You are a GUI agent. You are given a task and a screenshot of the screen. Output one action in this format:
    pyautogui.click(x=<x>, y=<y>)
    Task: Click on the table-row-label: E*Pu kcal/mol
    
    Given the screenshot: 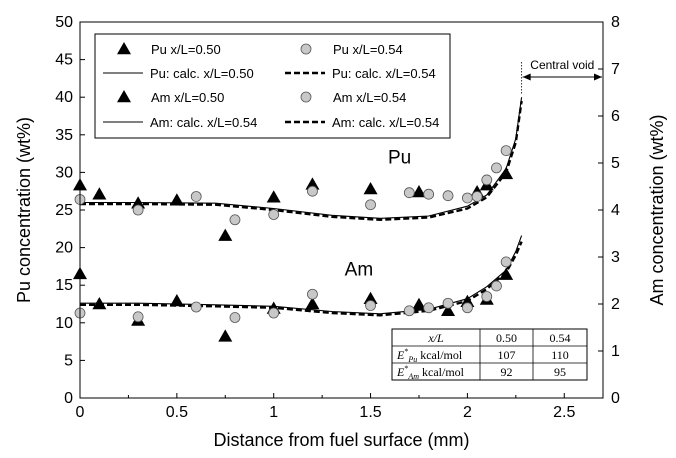 What is the action you would take?
    pyautogui.click(x=429, y=355)
    